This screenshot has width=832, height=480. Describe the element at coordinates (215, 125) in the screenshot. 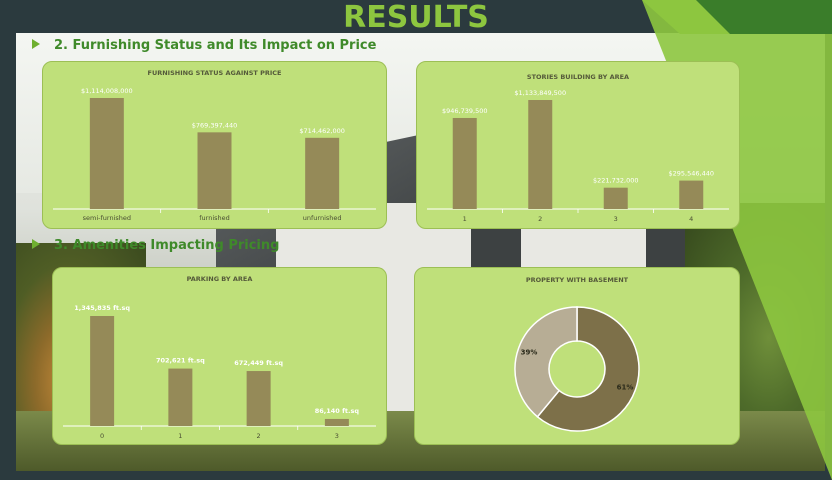

I see `bar-value-label: $769,397,440` at that location.